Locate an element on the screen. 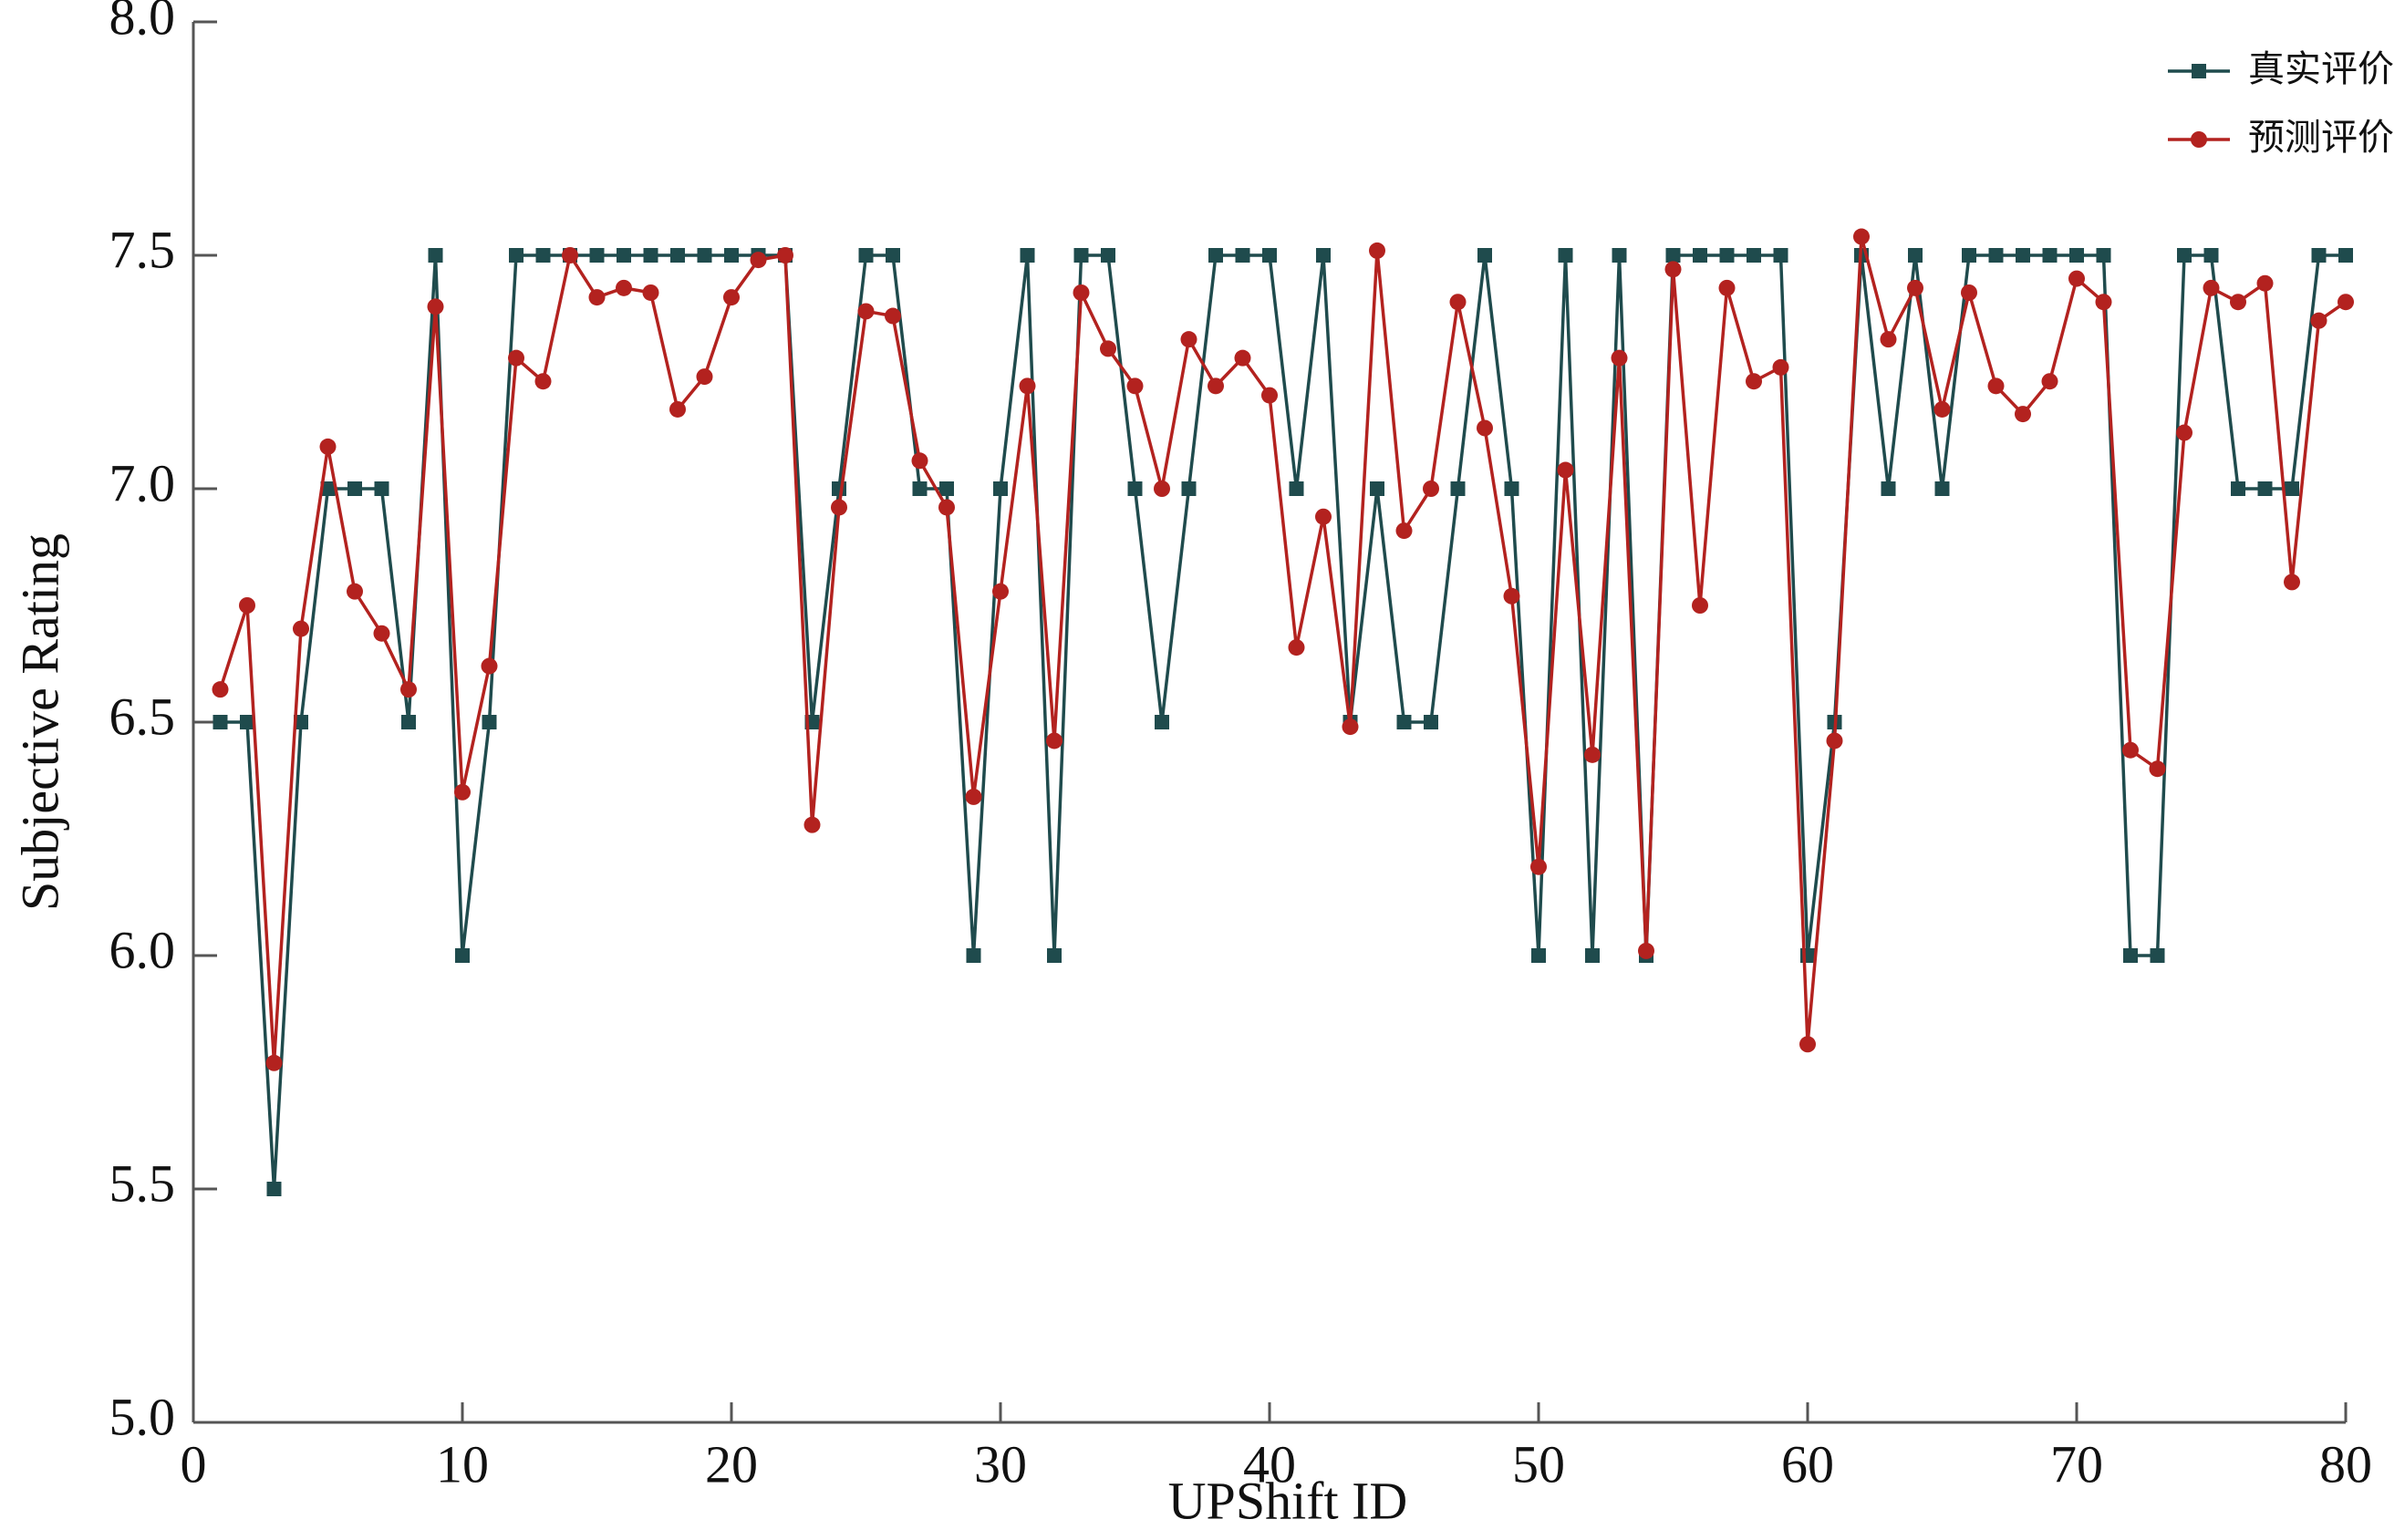 The height and width of the screenshot is (1540, 2405). legend-label: 预测评价 is located at coordinates (2321, 138).